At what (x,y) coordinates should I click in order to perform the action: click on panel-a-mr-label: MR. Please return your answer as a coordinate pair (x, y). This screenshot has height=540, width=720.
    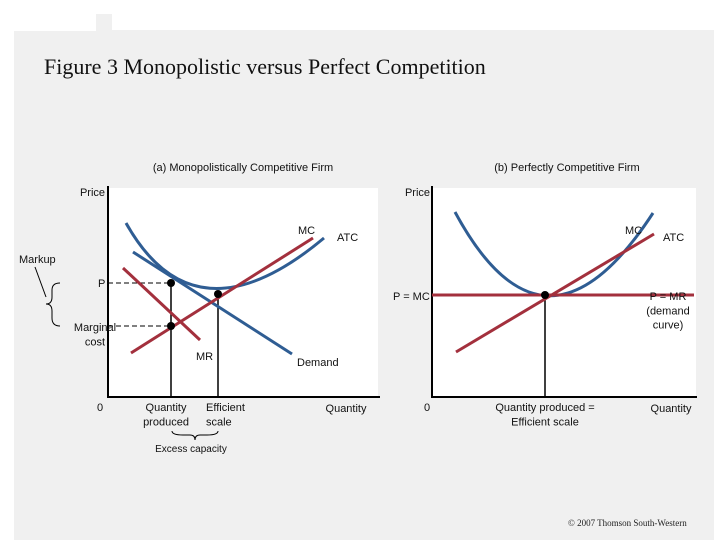
    Looking at the image, I should click on (204, 357).